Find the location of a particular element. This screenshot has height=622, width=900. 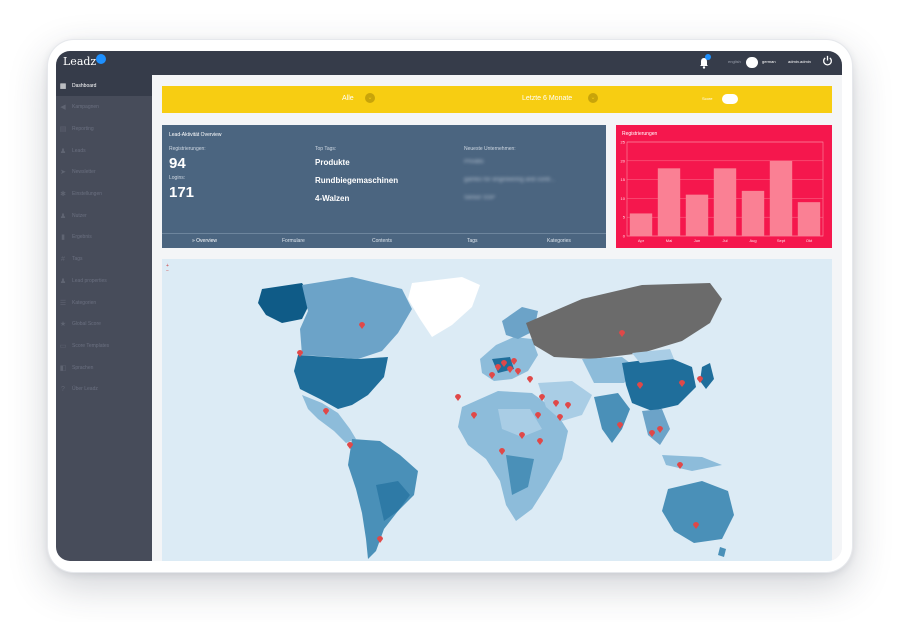

sidebar-item-reporting: ▤ Reporting is located at coordinates (104, 128).